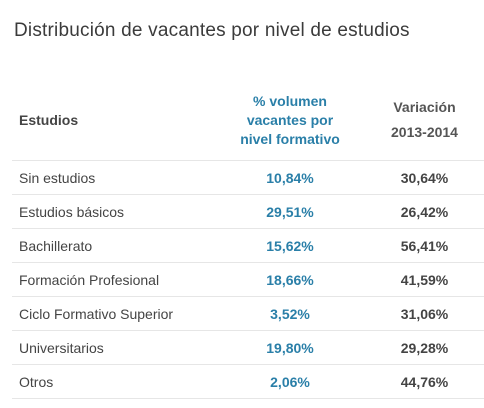  Describe the element at coordinates (113, 120) in the screenshot. I see `header-estudios: Estudios` at that location.